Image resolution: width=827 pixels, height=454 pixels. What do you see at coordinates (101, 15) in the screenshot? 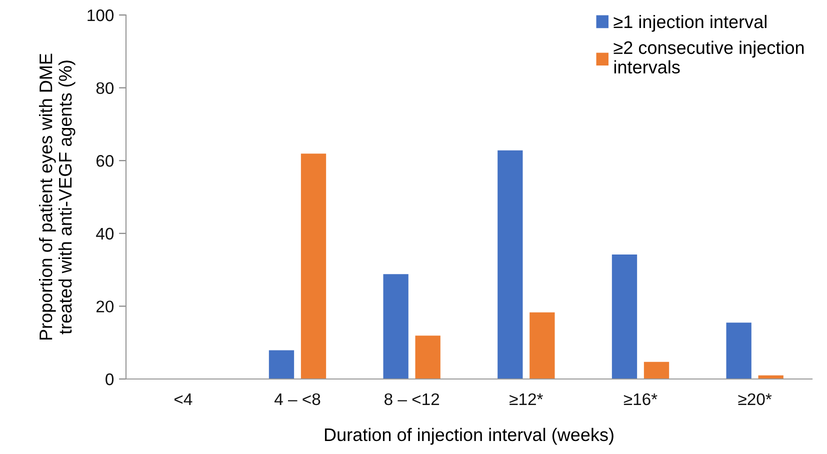
I see `y-tick-label: 100` at bounding box center [101, 15].